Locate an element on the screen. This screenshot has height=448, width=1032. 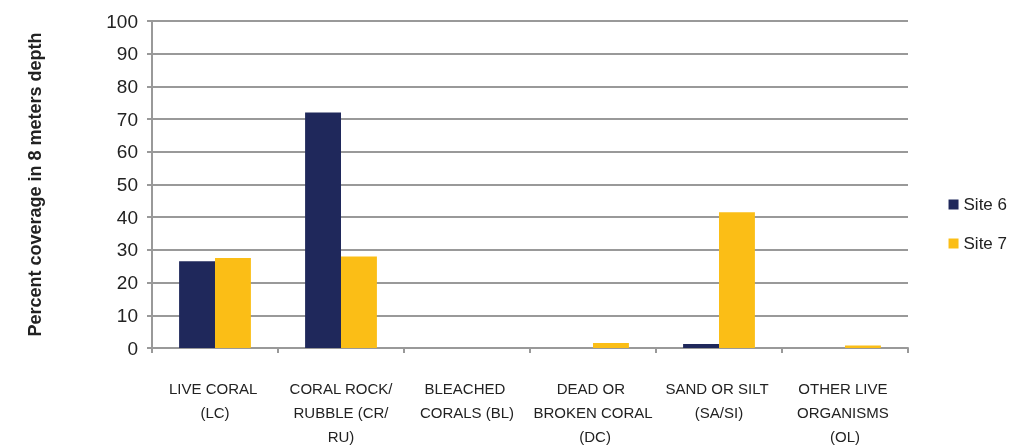
y-tick-label: 80 is located at coordinates (127, 86).